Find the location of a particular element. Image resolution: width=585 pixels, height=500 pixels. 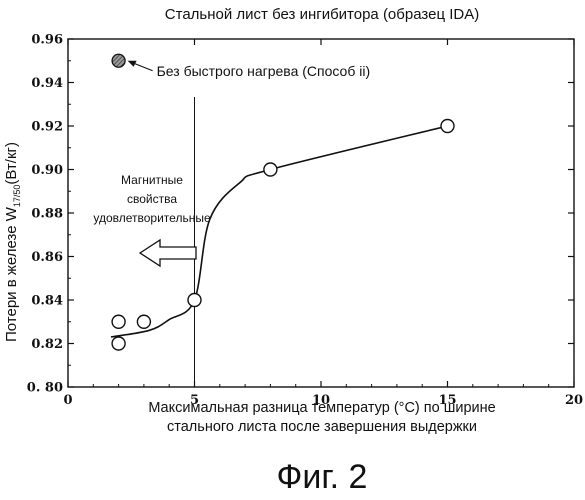

reference-arrow-line is located at coordinates (143, 67).